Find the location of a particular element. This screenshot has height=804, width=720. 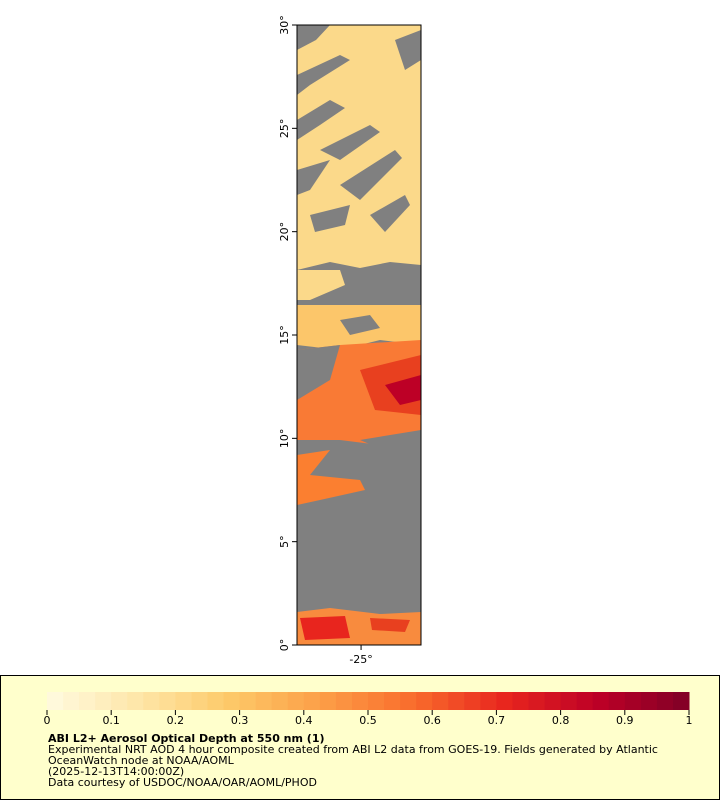

colorbar-tick-label: 0.1 is located at coordinates (111, 720).